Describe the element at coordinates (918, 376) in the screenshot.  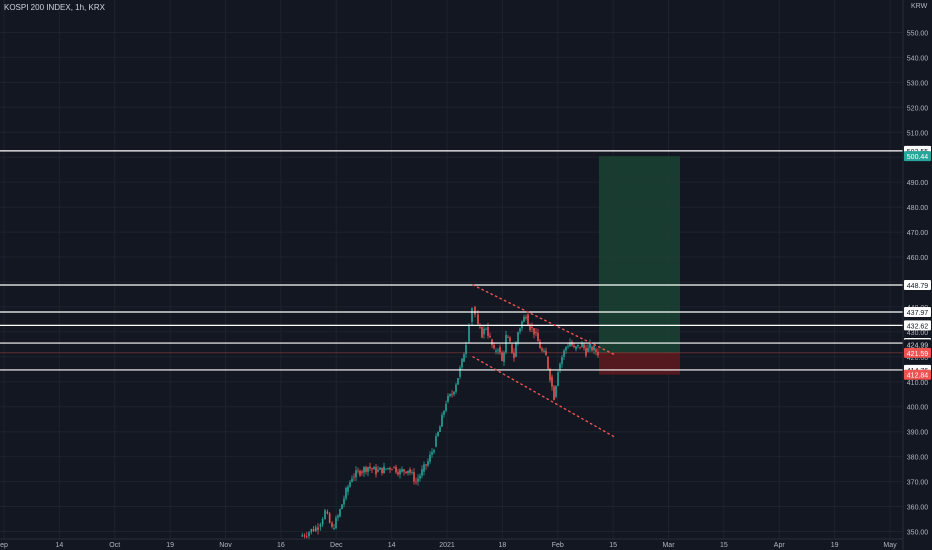
I see `price-label-text: 412.84` at that location.